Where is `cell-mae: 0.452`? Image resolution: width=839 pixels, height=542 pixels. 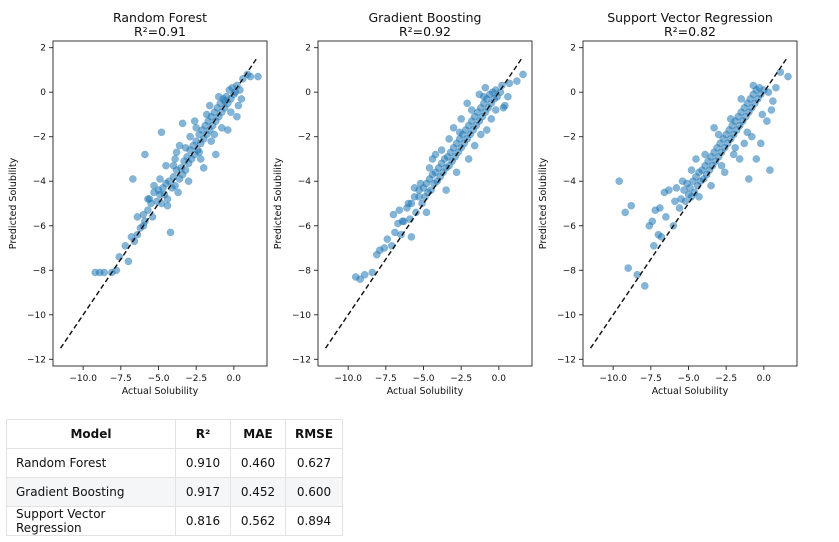 cell-mae: 0.452 is located at coordinates (258, 492).